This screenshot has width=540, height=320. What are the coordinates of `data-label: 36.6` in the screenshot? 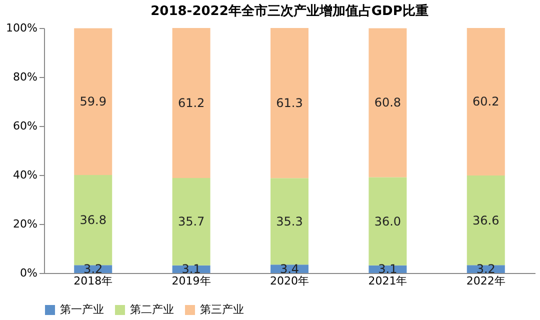 It's located at (486, 220).